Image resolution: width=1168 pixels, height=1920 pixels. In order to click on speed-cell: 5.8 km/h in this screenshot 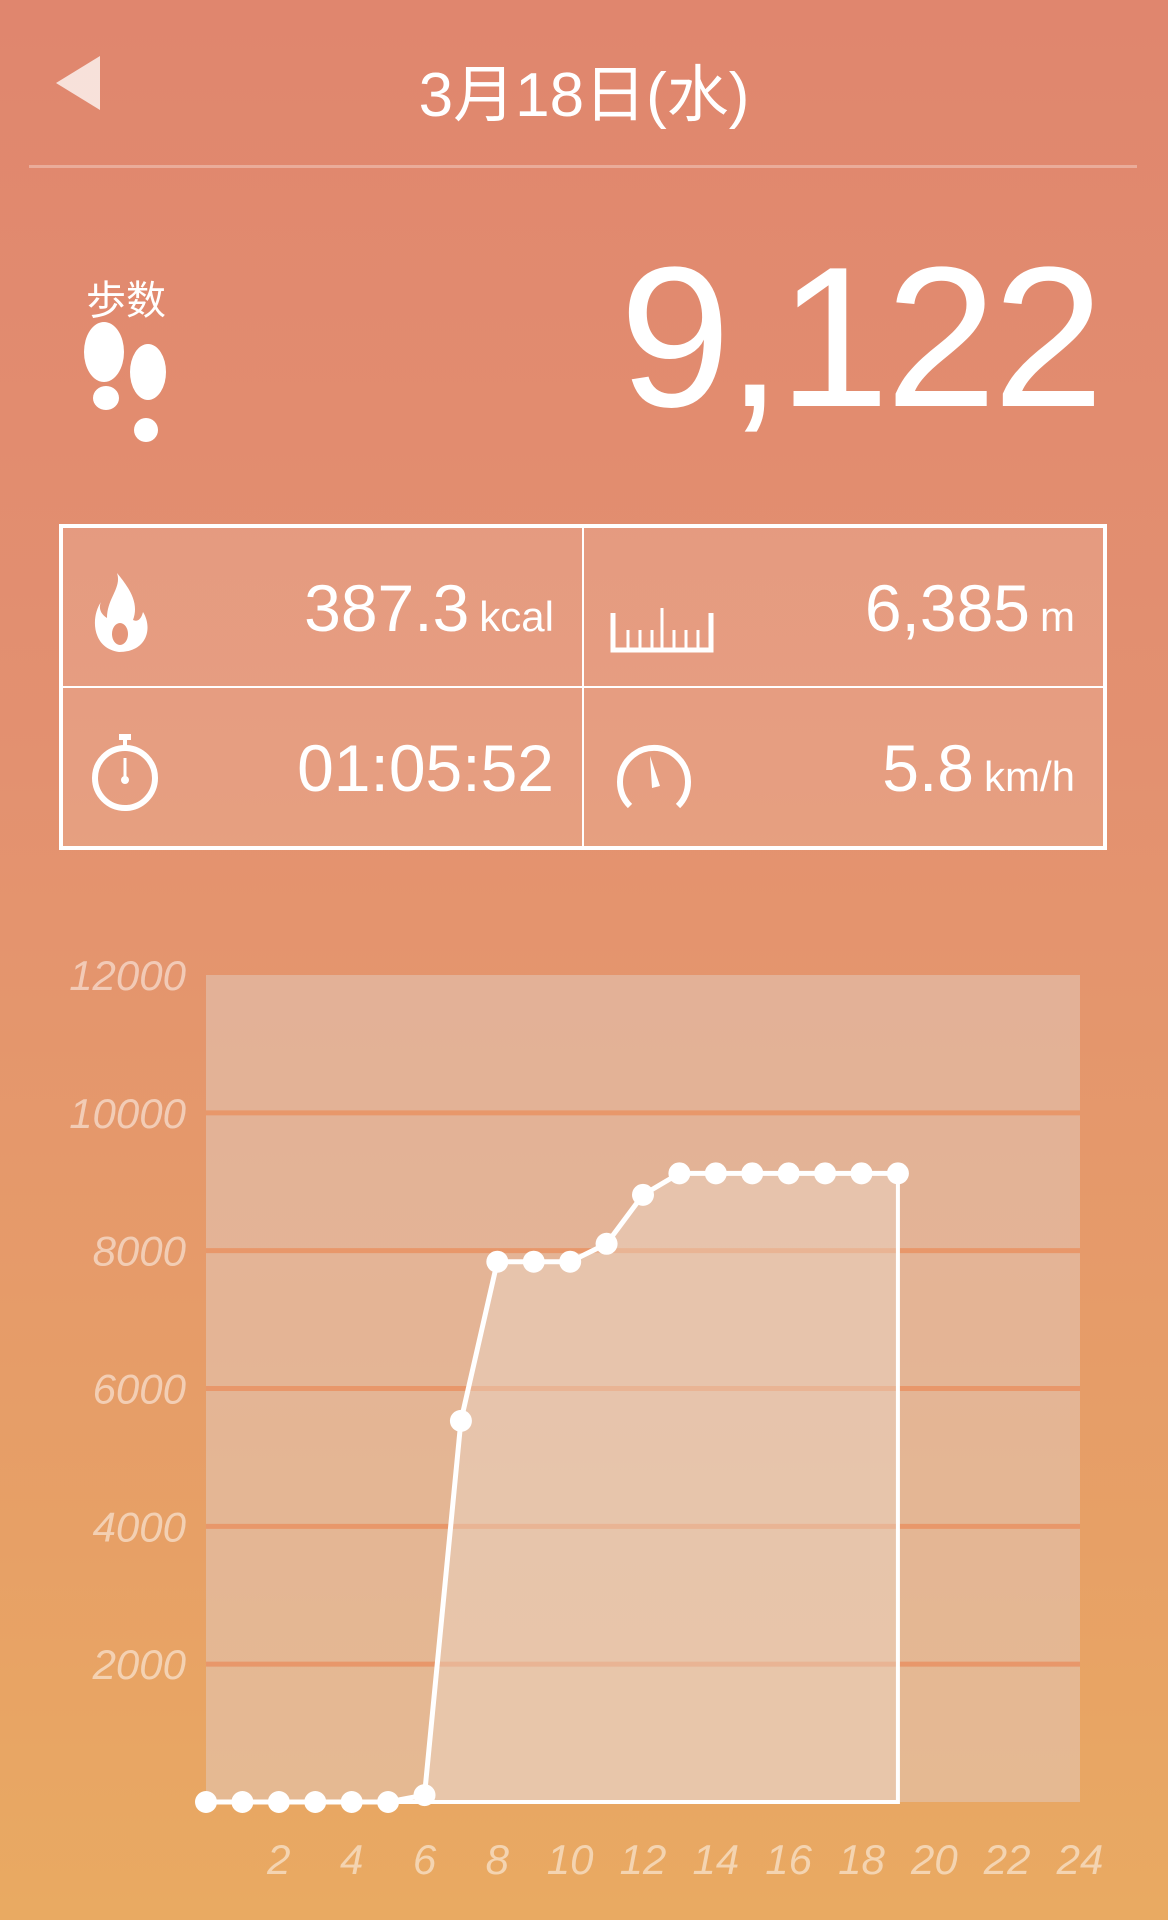, I will do `click(843, 767)`.